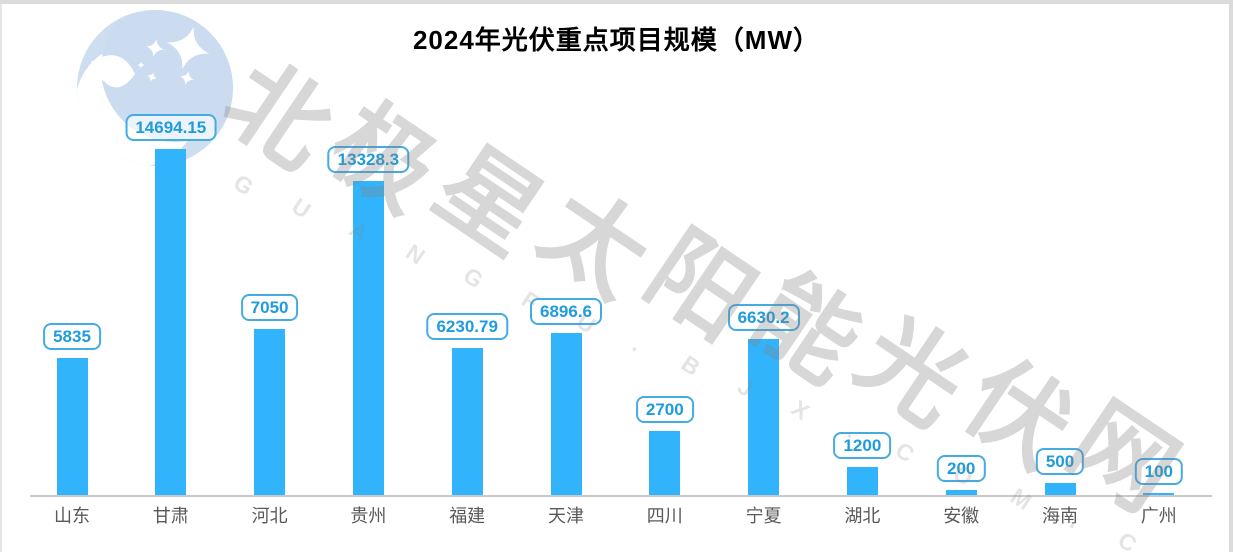  I want to click on x-tick-label-12: 广州, so click(1158, 516).